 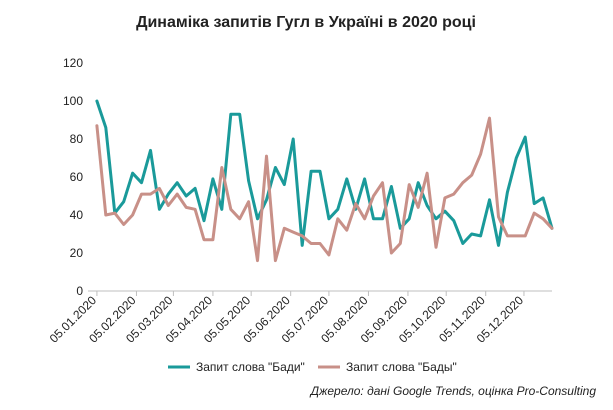 What do you see at coordinates (312, 367) in the screenshot?
I see `legend: Запит слова "Бади" Запит слова "Бады"` at bounding box center [312, 367].